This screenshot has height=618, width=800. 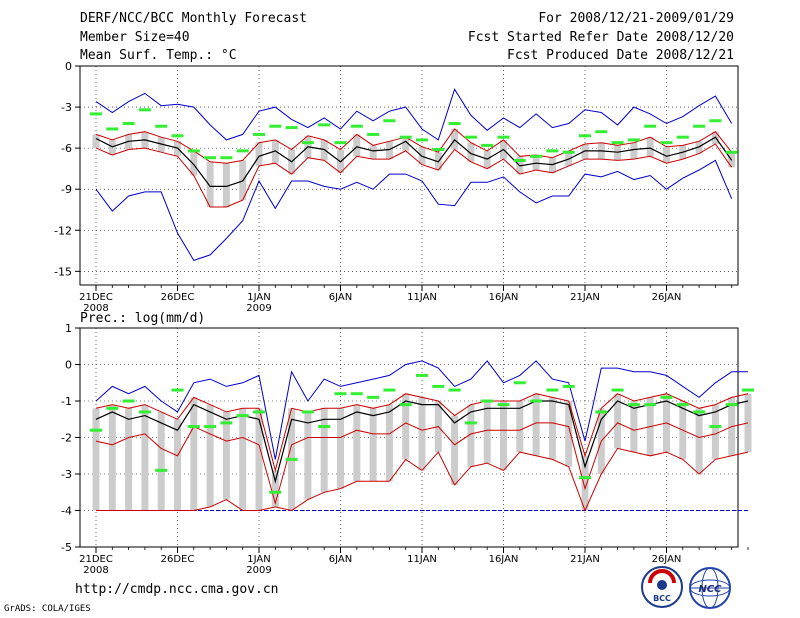 I want to click on y-tick-label: -5, so click(x=66, y=547).